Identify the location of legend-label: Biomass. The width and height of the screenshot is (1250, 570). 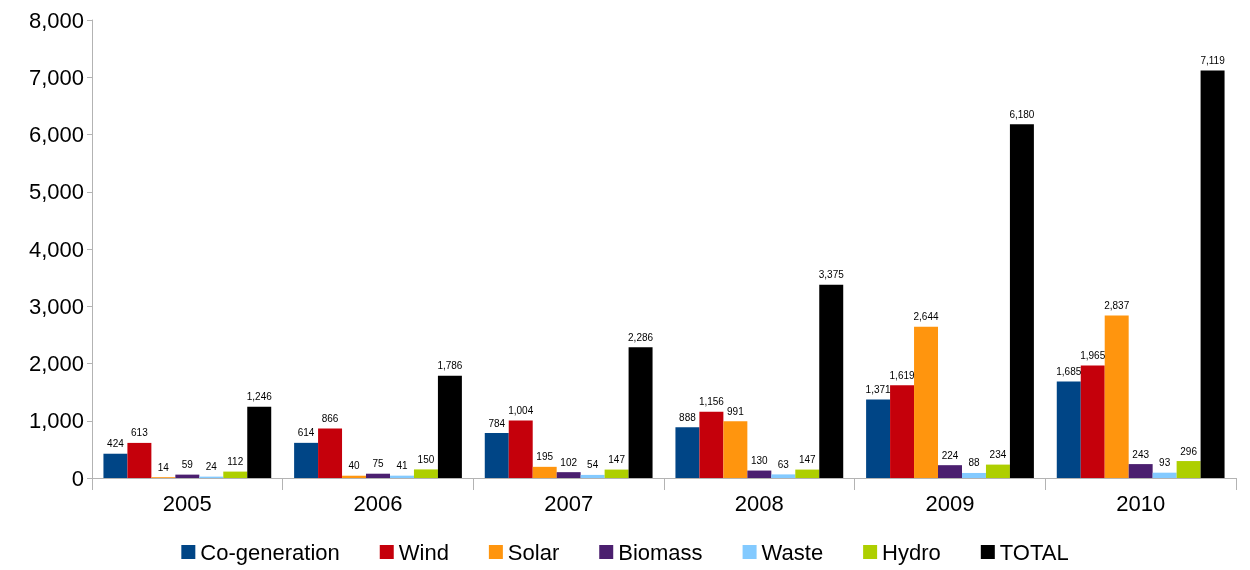
(660, 552).